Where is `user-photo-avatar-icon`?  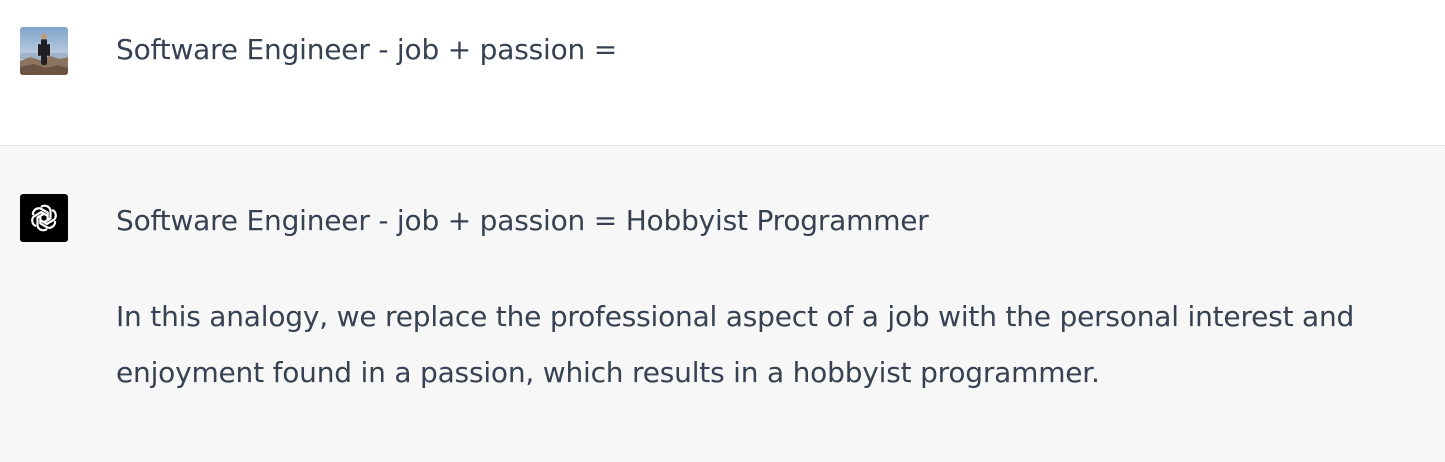
user-photo-avatar-icon is located at coordinates (44, 51).